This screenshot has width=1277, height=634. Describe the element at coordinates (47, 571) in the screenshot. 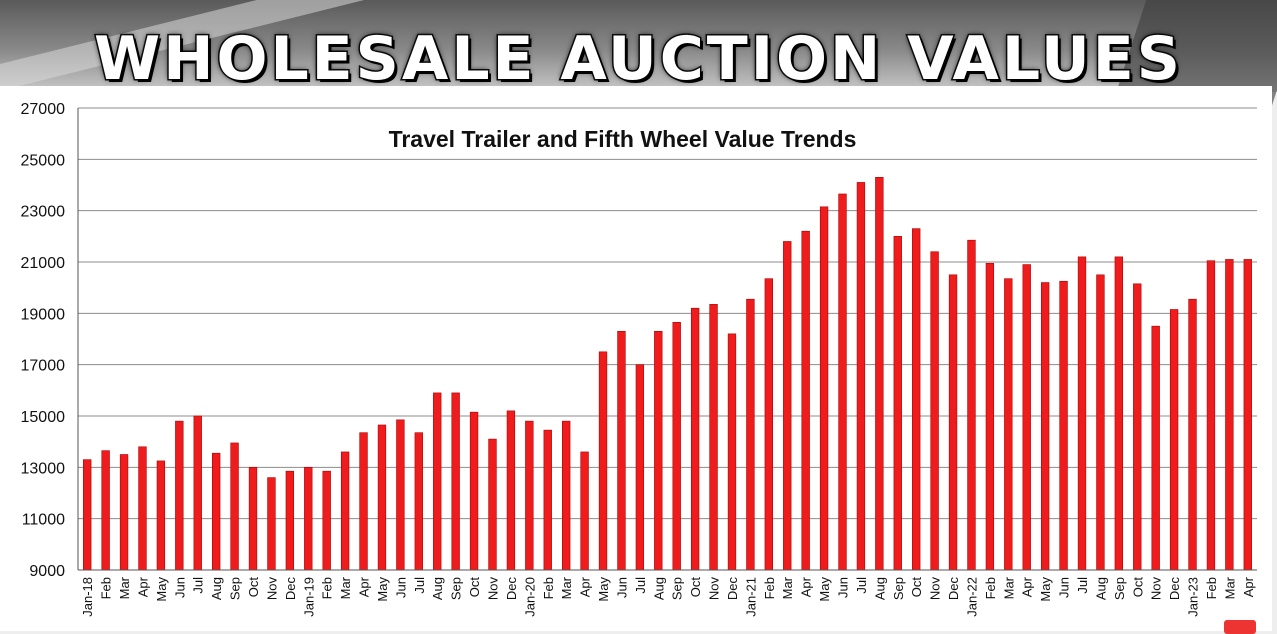

I see `y-tick-label: 9000` at that location.